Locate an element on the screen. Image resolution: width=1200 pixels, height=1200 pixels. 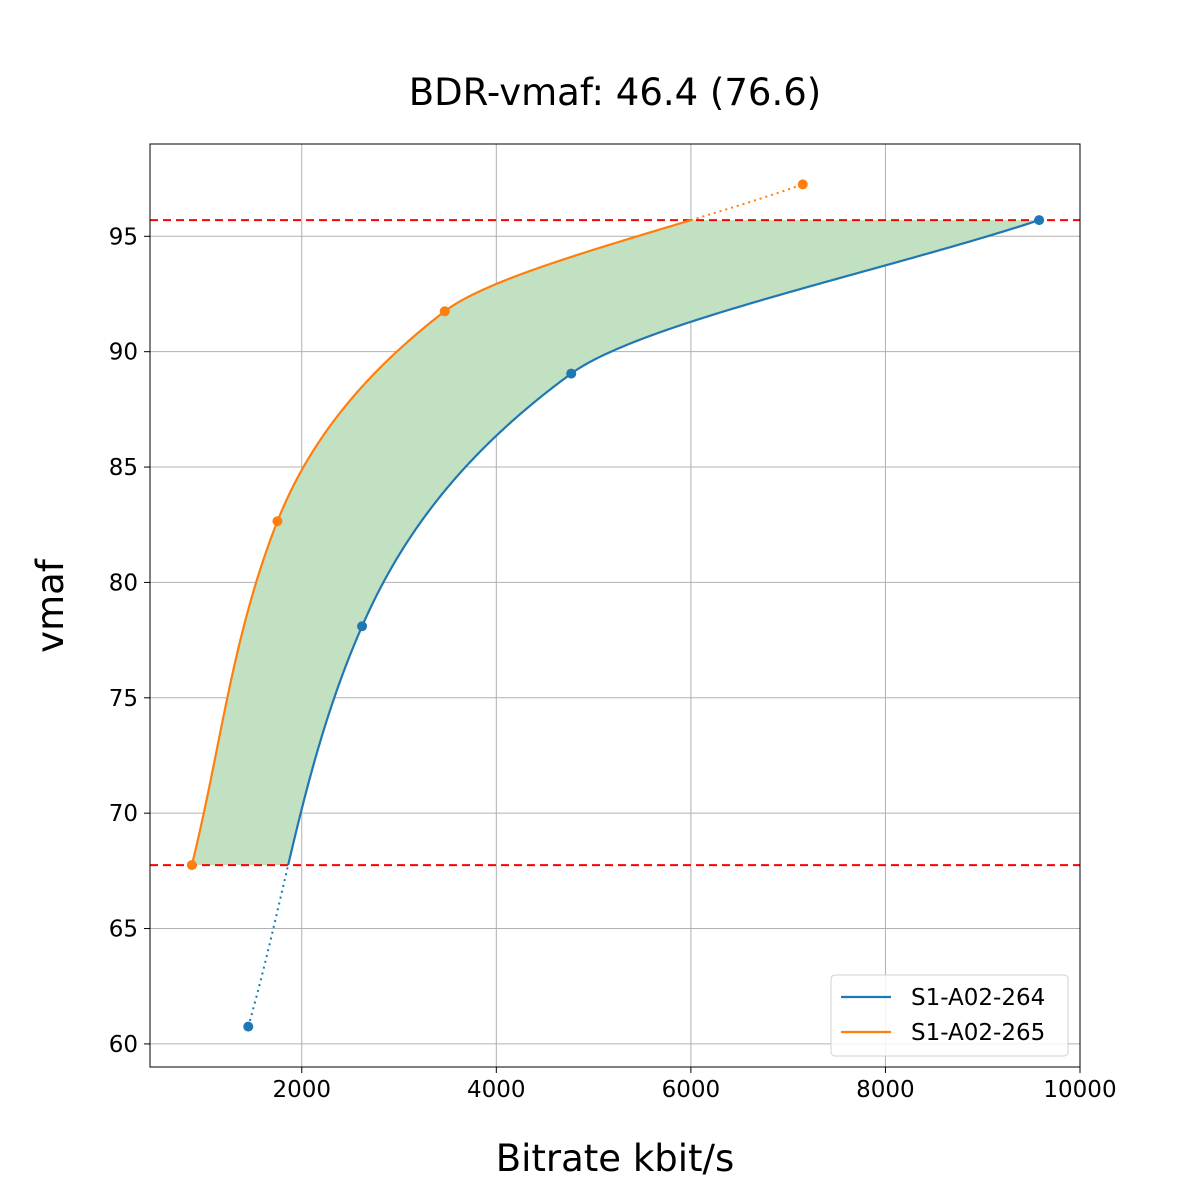
chart-title: BDR-vmaf: 46.4 (76.6) is located at coordinates (615, 92).